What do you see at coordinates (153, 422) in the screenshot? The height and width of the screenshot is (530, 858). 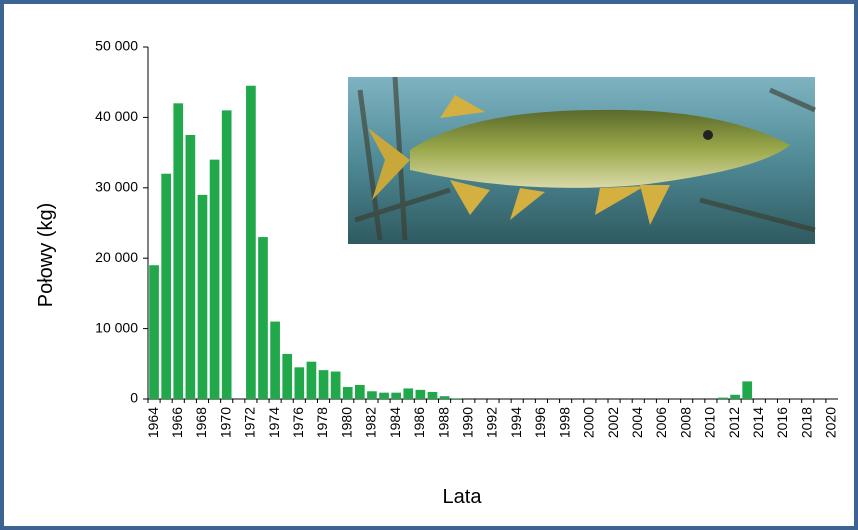 I see `x-tick-label: 1964` at bounding box center [153, 422].